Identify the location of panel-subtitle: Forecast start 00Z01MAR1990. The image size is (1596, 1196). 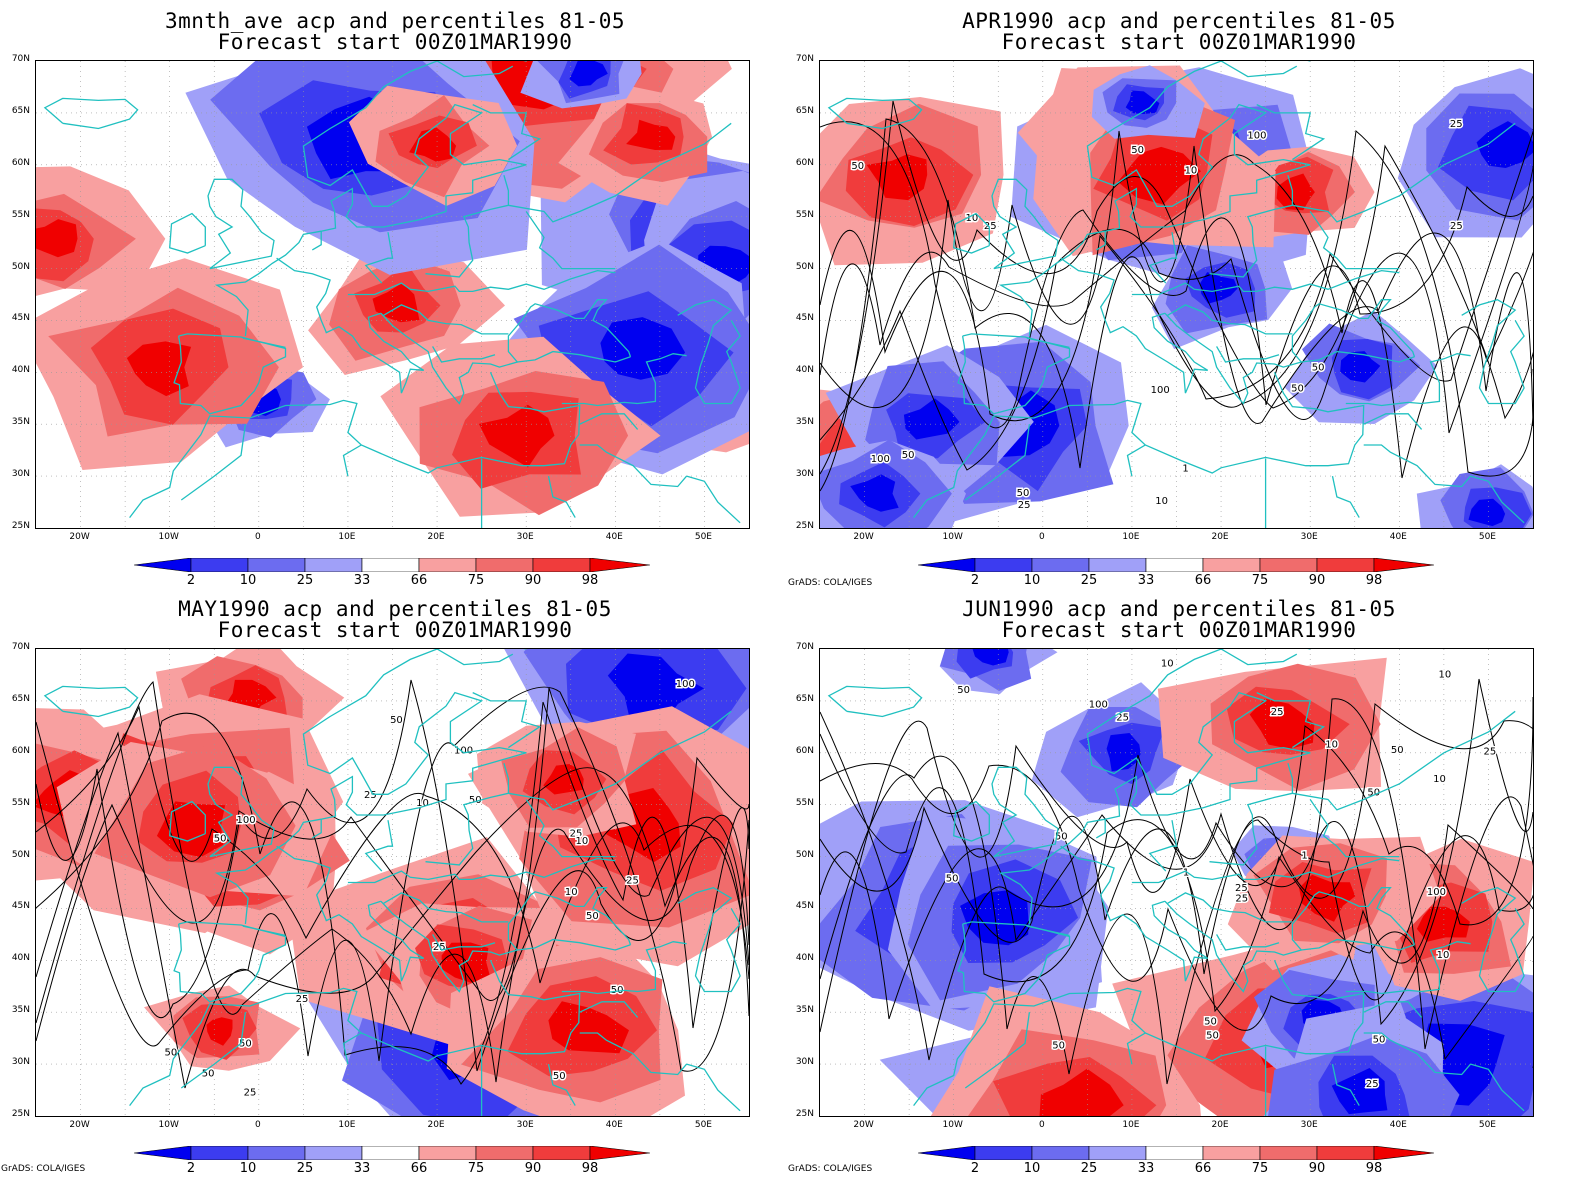
(395, 630).